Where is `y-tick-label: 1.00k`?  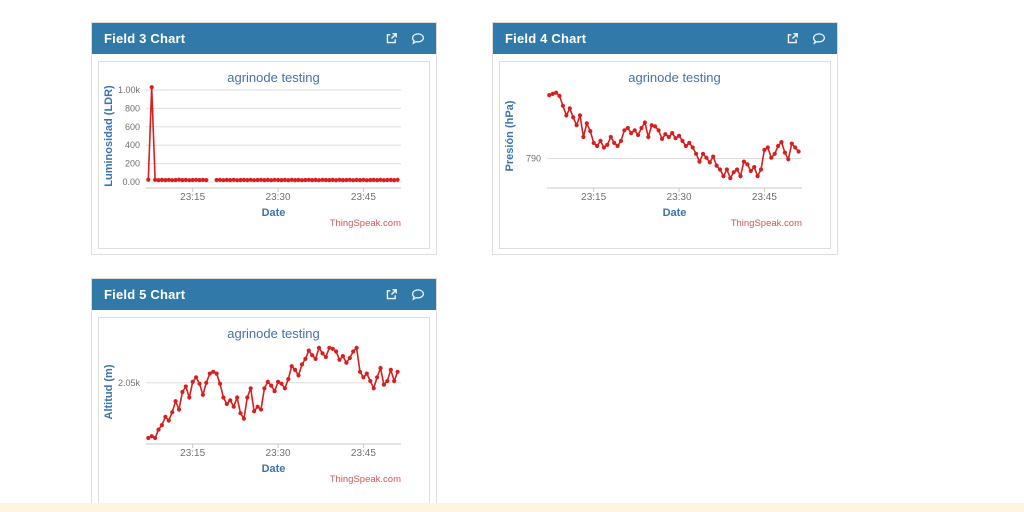
y-tick-label: 1.00k is located at coordinates (129, 90).